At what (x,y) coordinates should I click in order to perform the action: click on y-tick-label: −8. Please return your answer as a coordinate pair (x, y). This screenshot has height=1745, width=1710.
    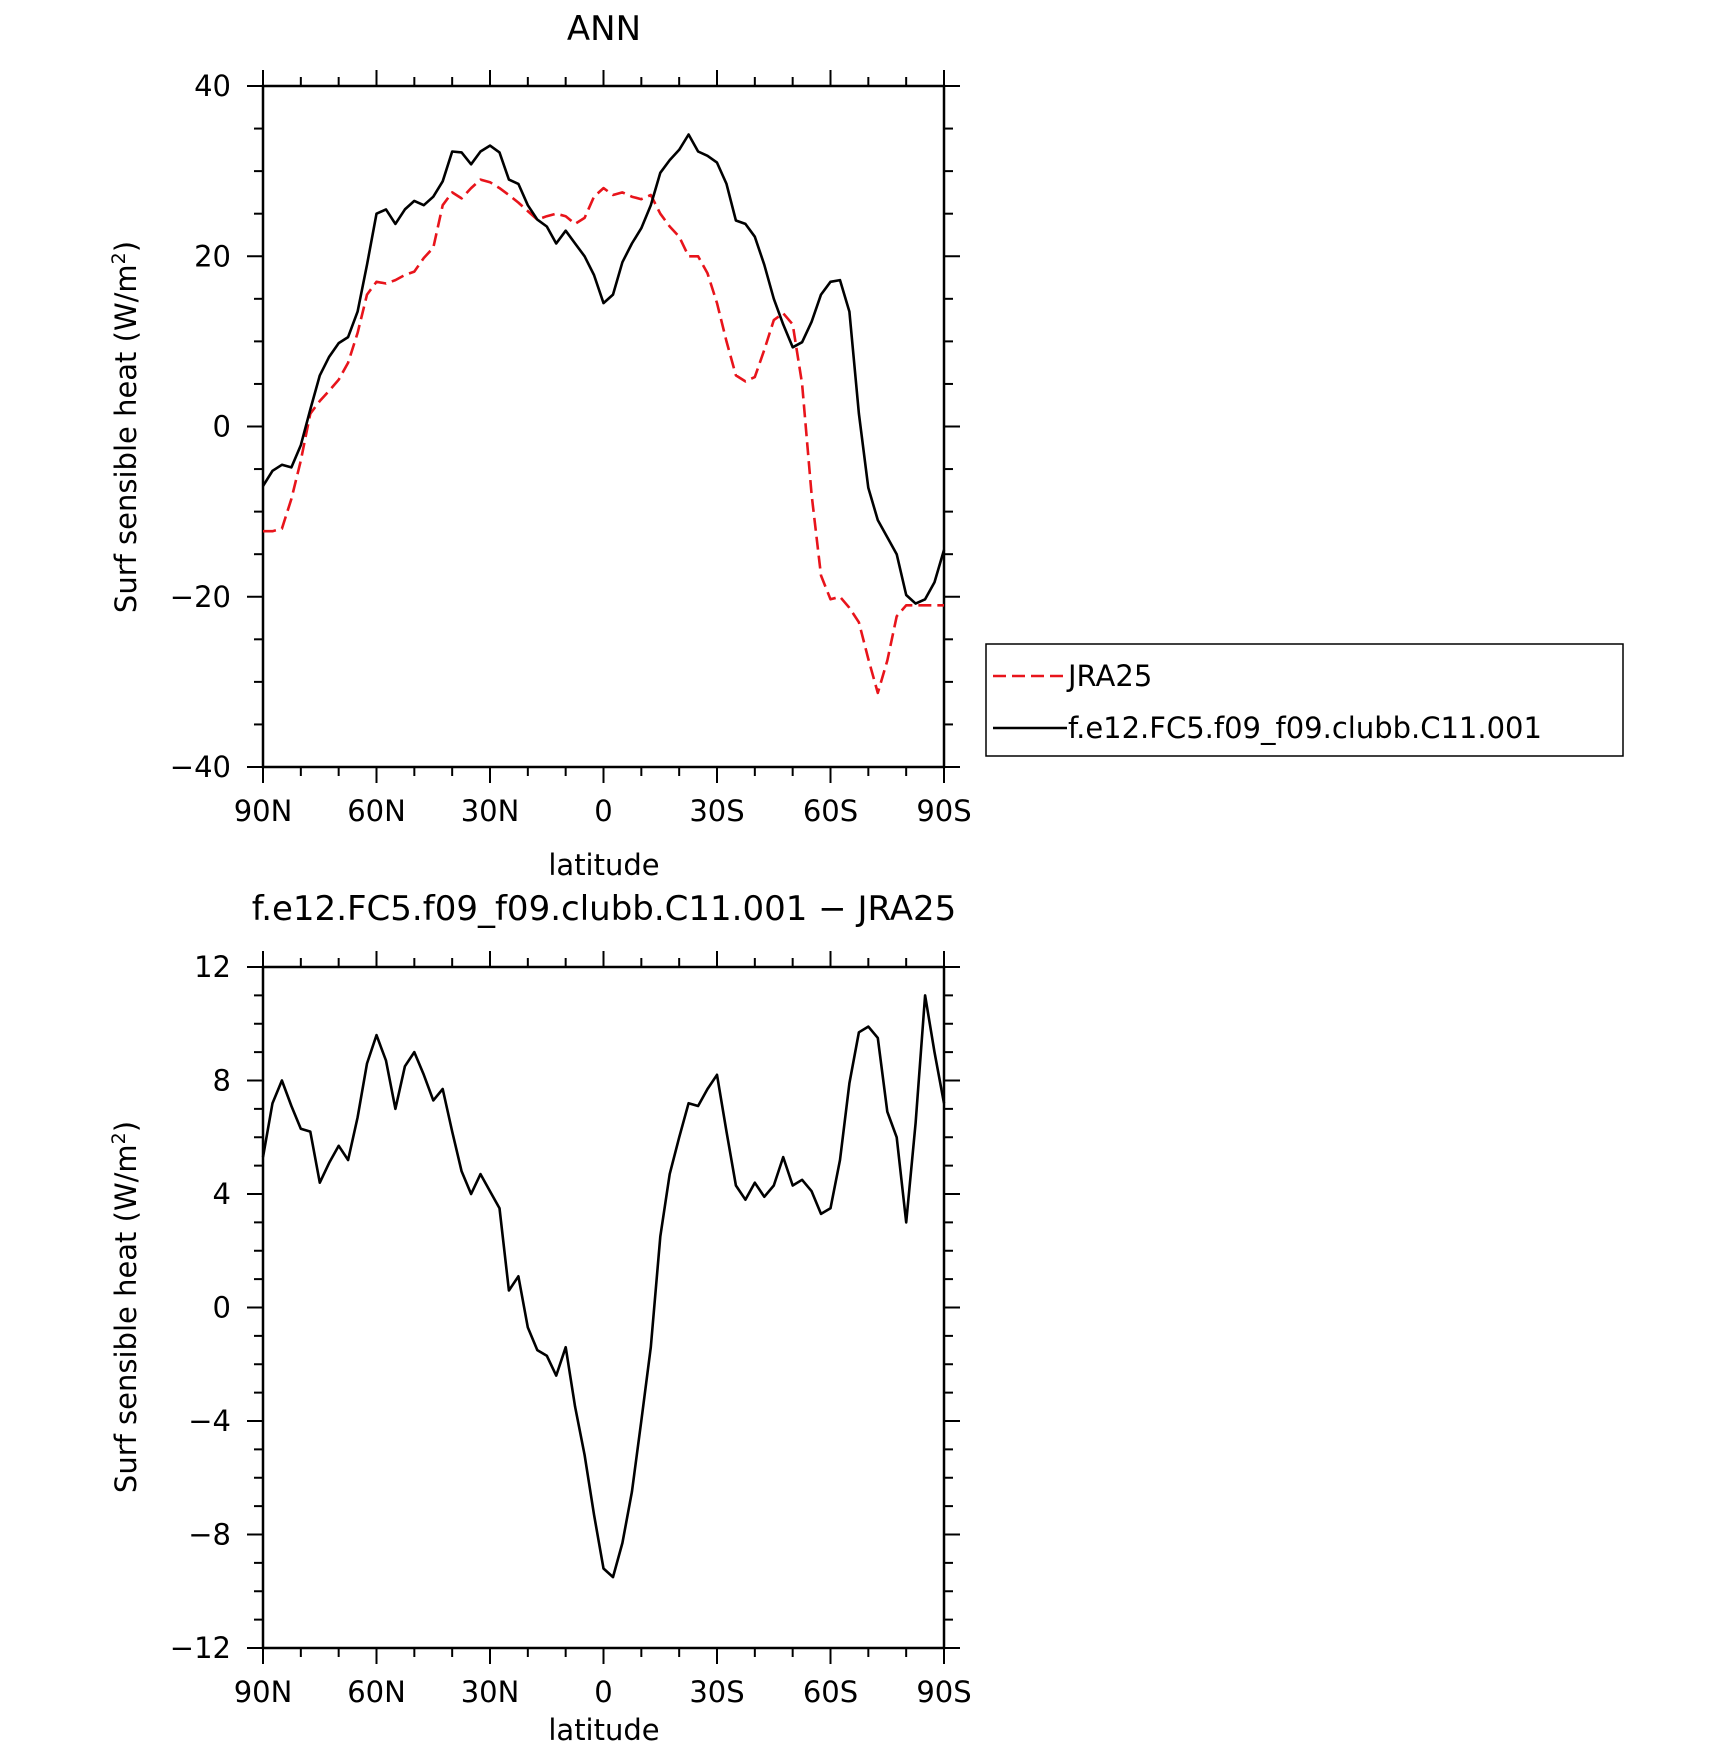
    Looking at the image, I should click on (209, 1535).